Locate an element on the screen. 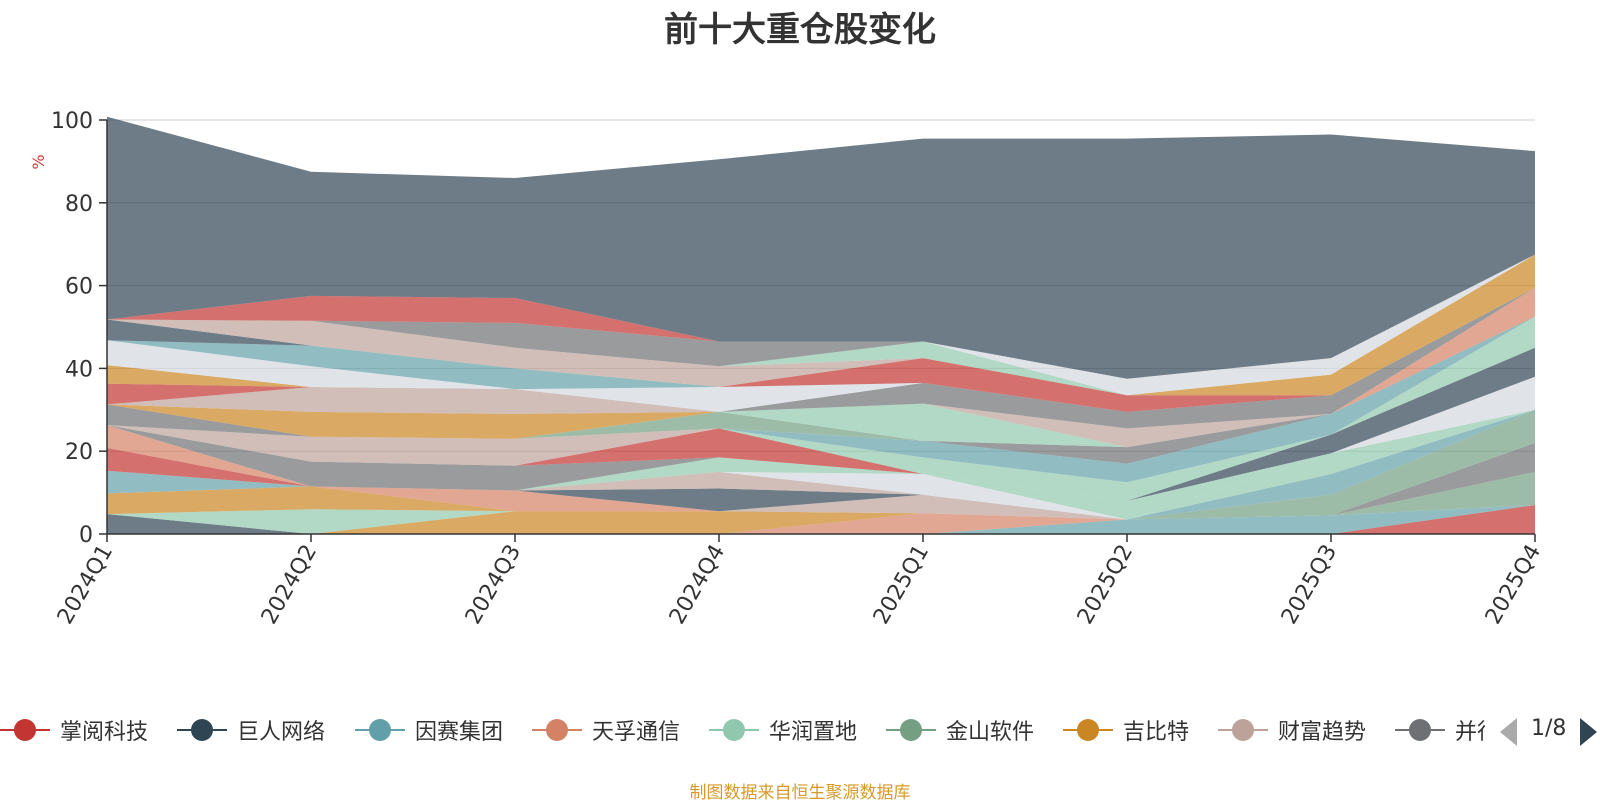 The width and height of the screenshot is (1600, 803). legend: 掌阅科技 巨人网络 因赛集团 天孚通信 华润置地 金山软件 吉比特 财富趋势 并行科技 is located at coordinates (742, 730).